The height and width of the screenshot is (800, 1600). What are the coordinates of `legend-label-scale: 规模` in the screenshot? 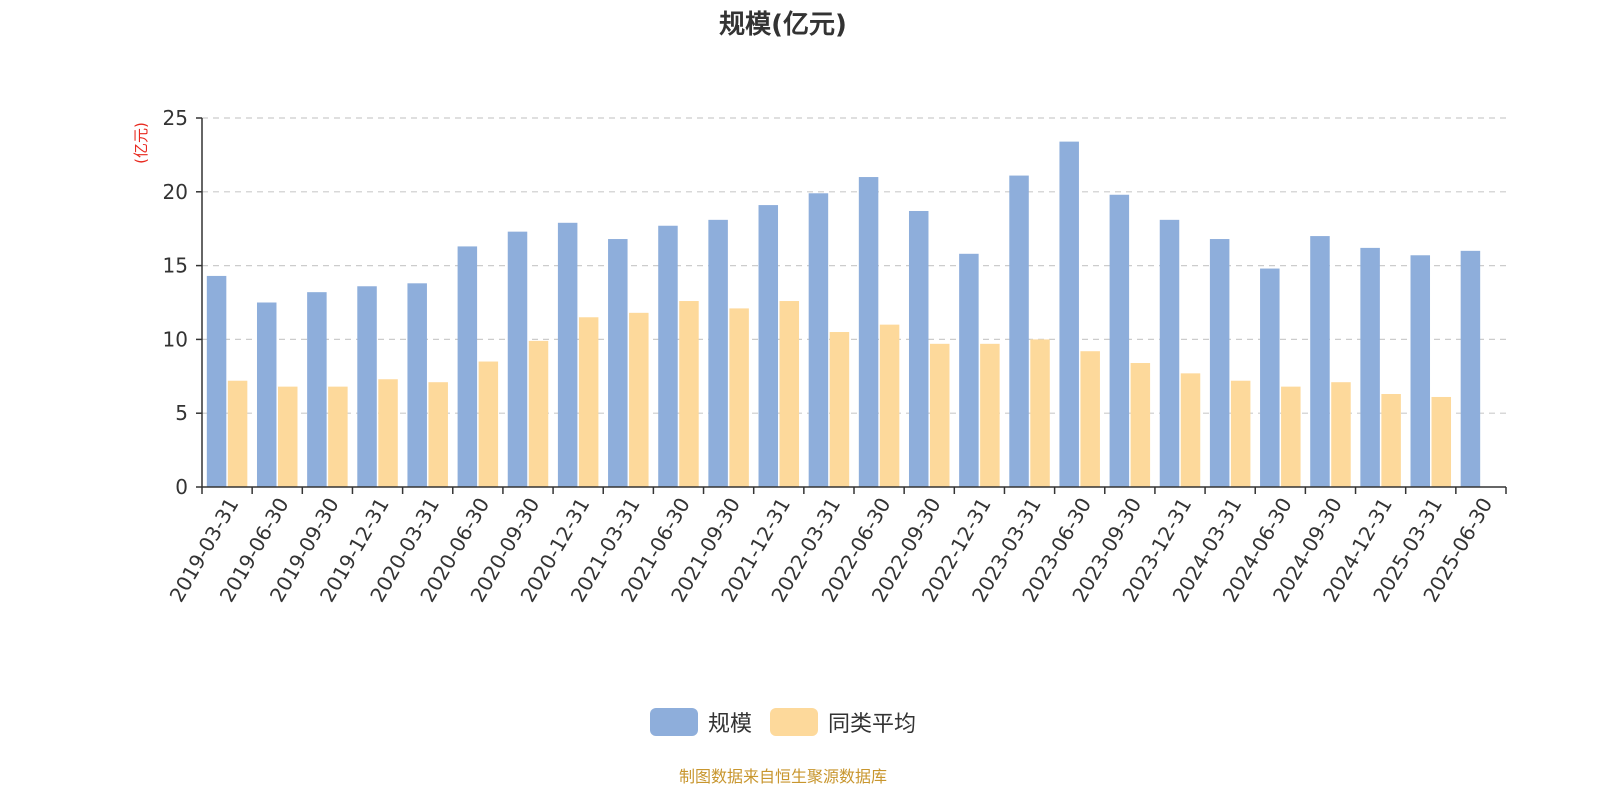 It's located at (729, 724).